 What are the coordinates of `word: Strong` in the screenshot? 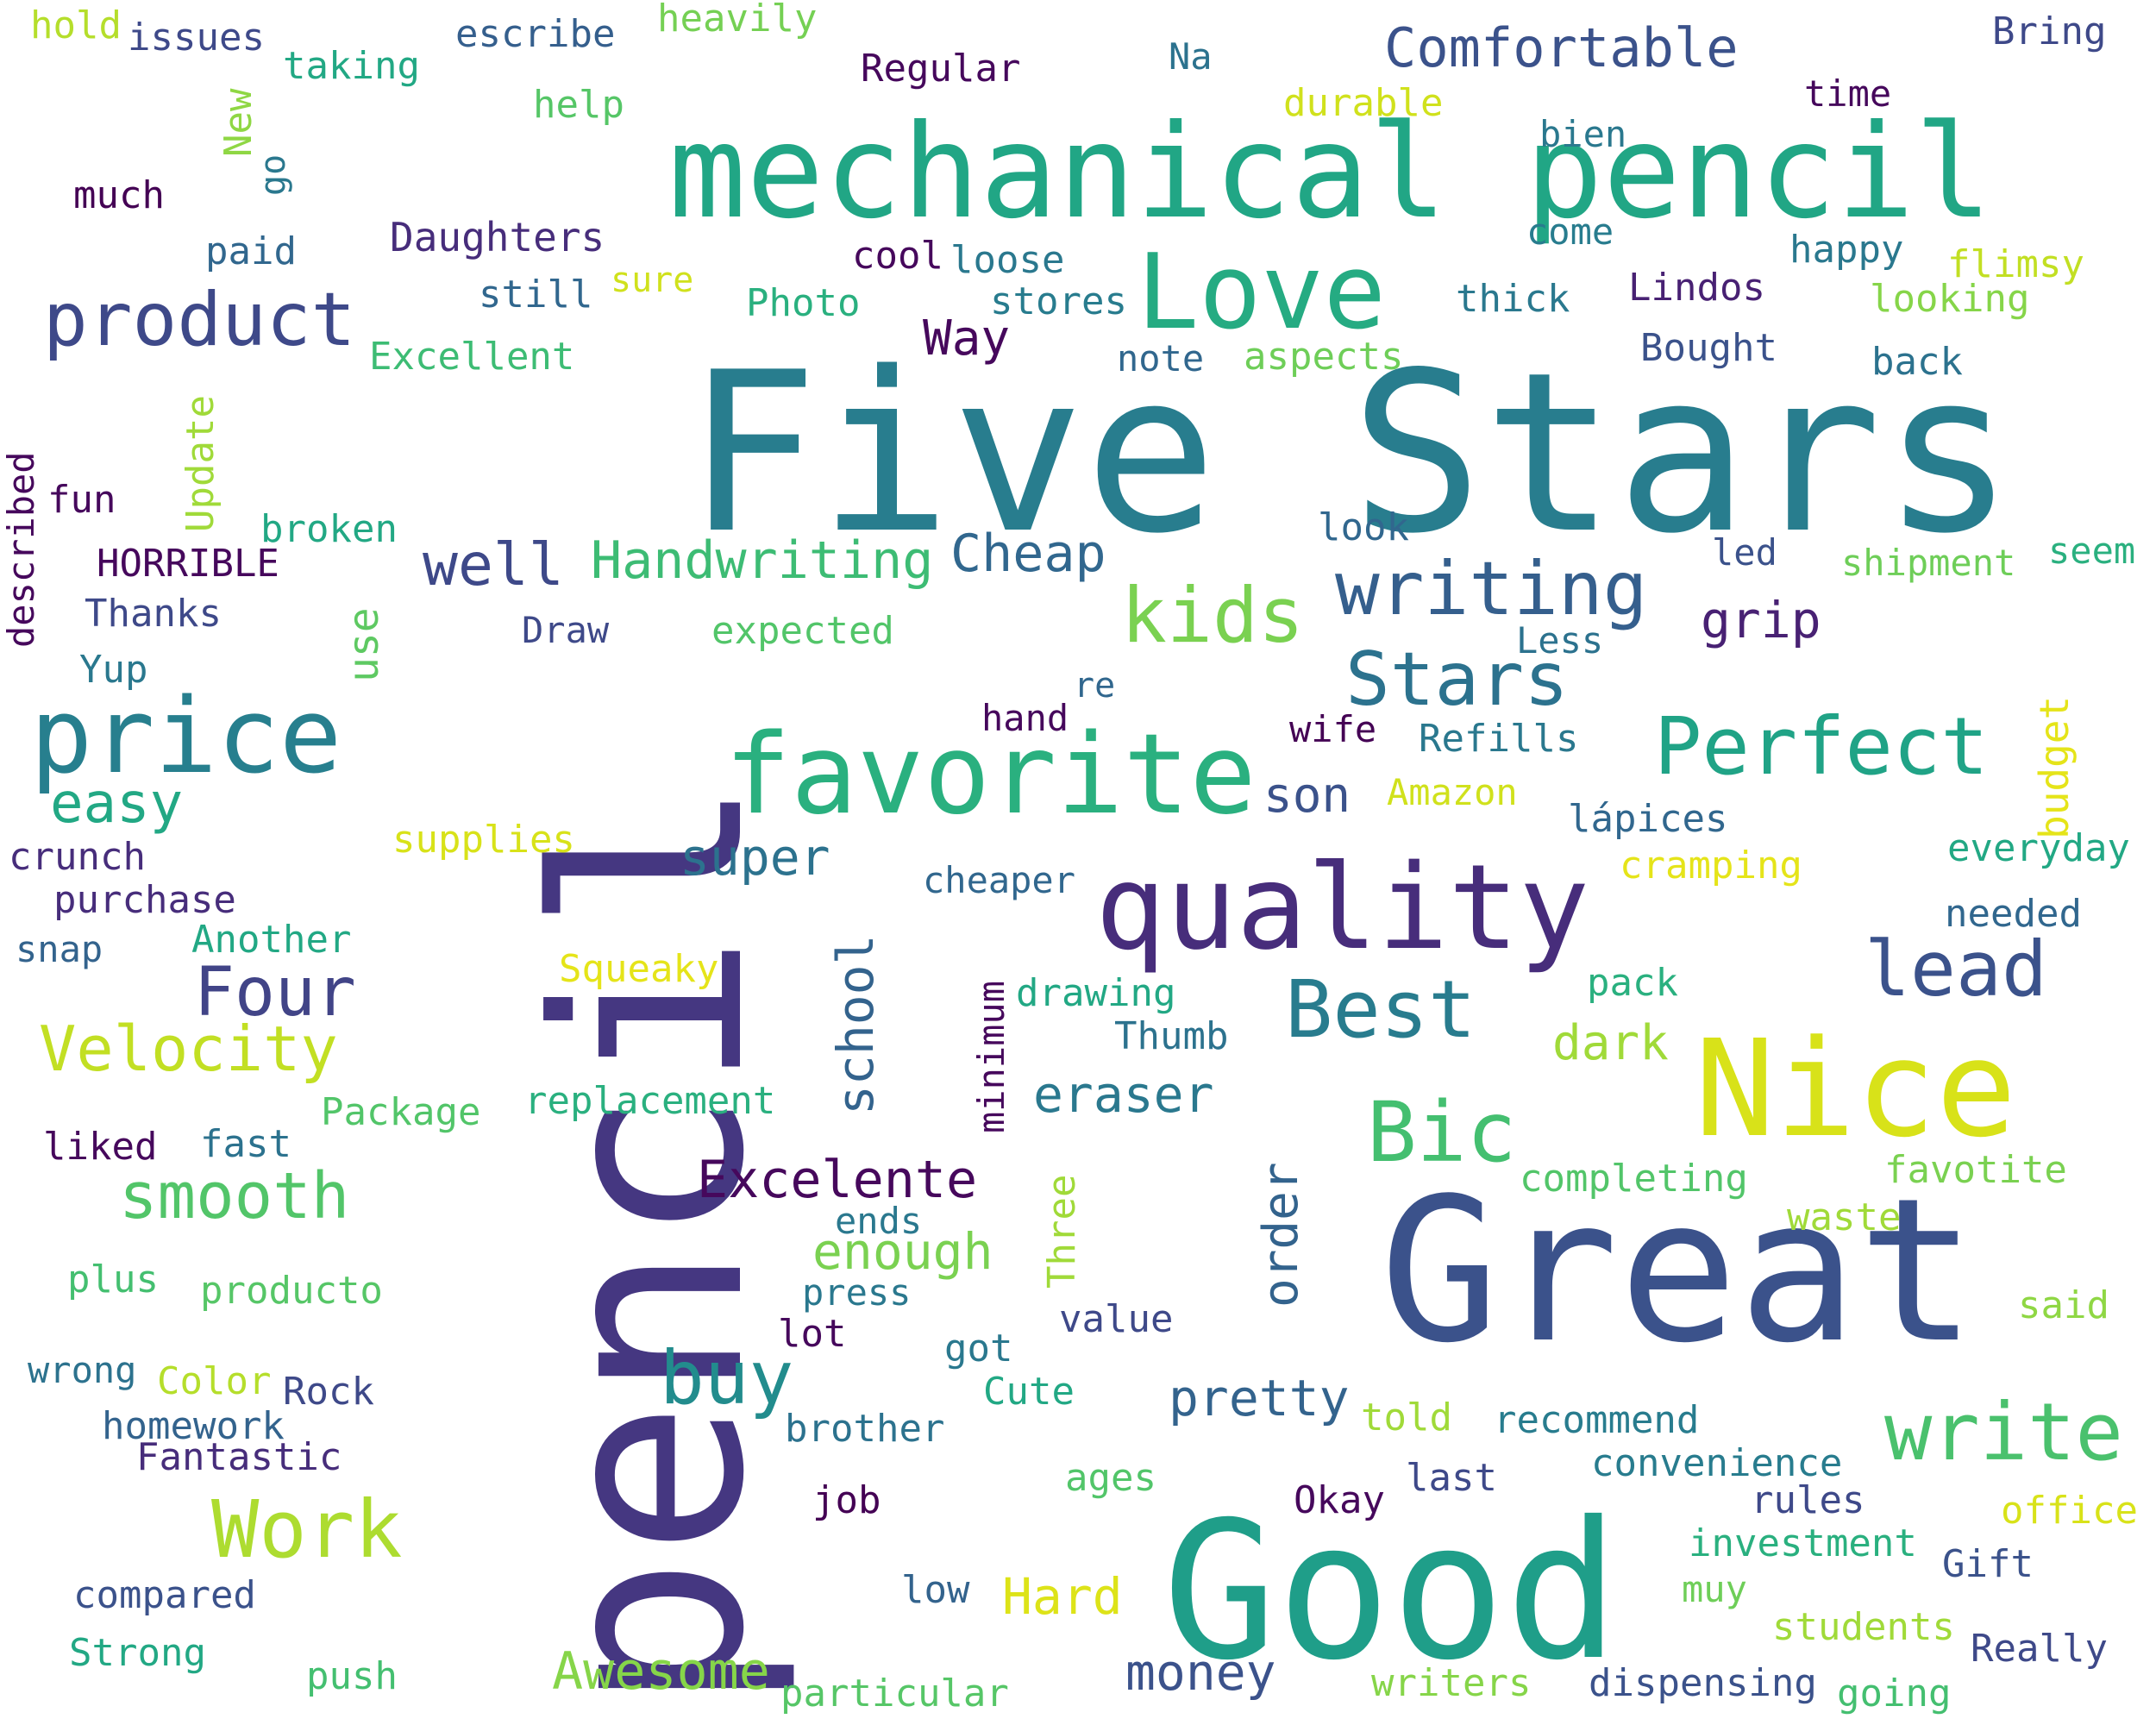 It's located at (137, 1653).